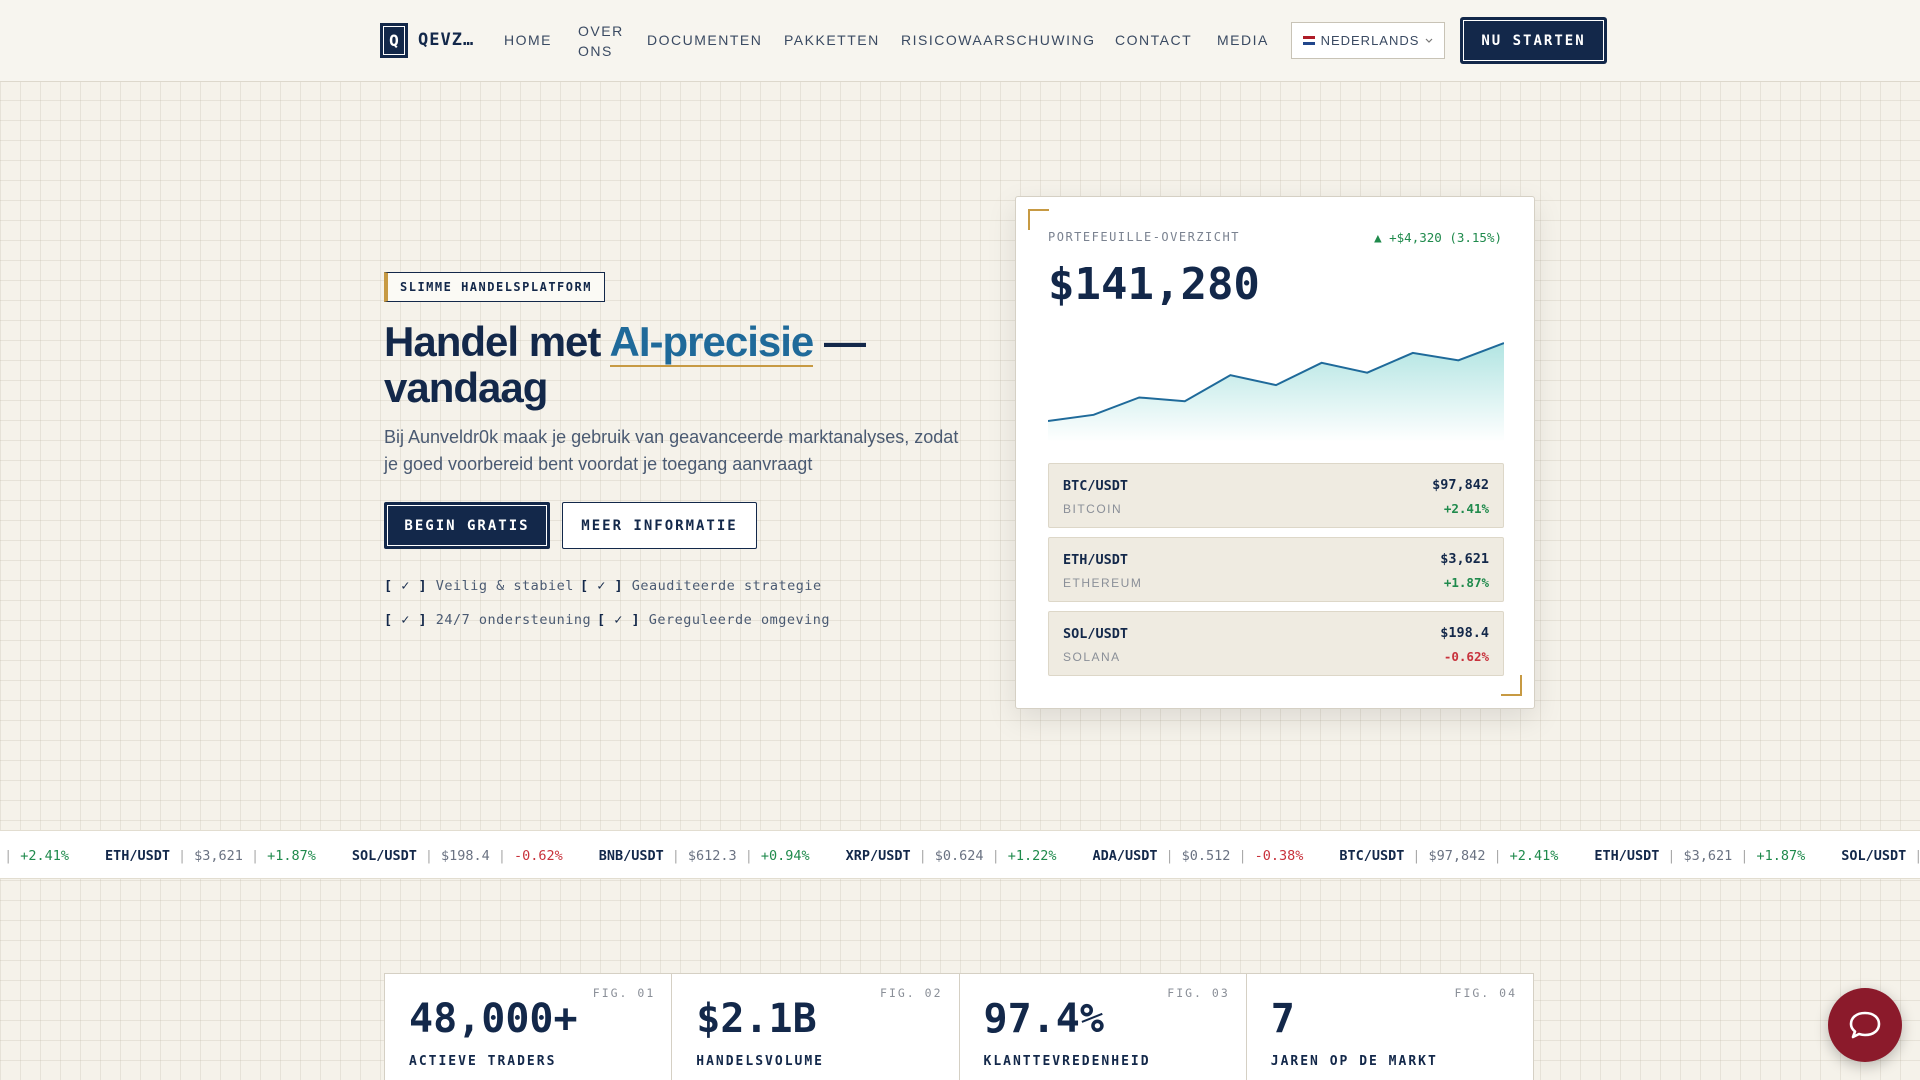  I want to click on ticker-change: +2.41%, so click(1534, 855).